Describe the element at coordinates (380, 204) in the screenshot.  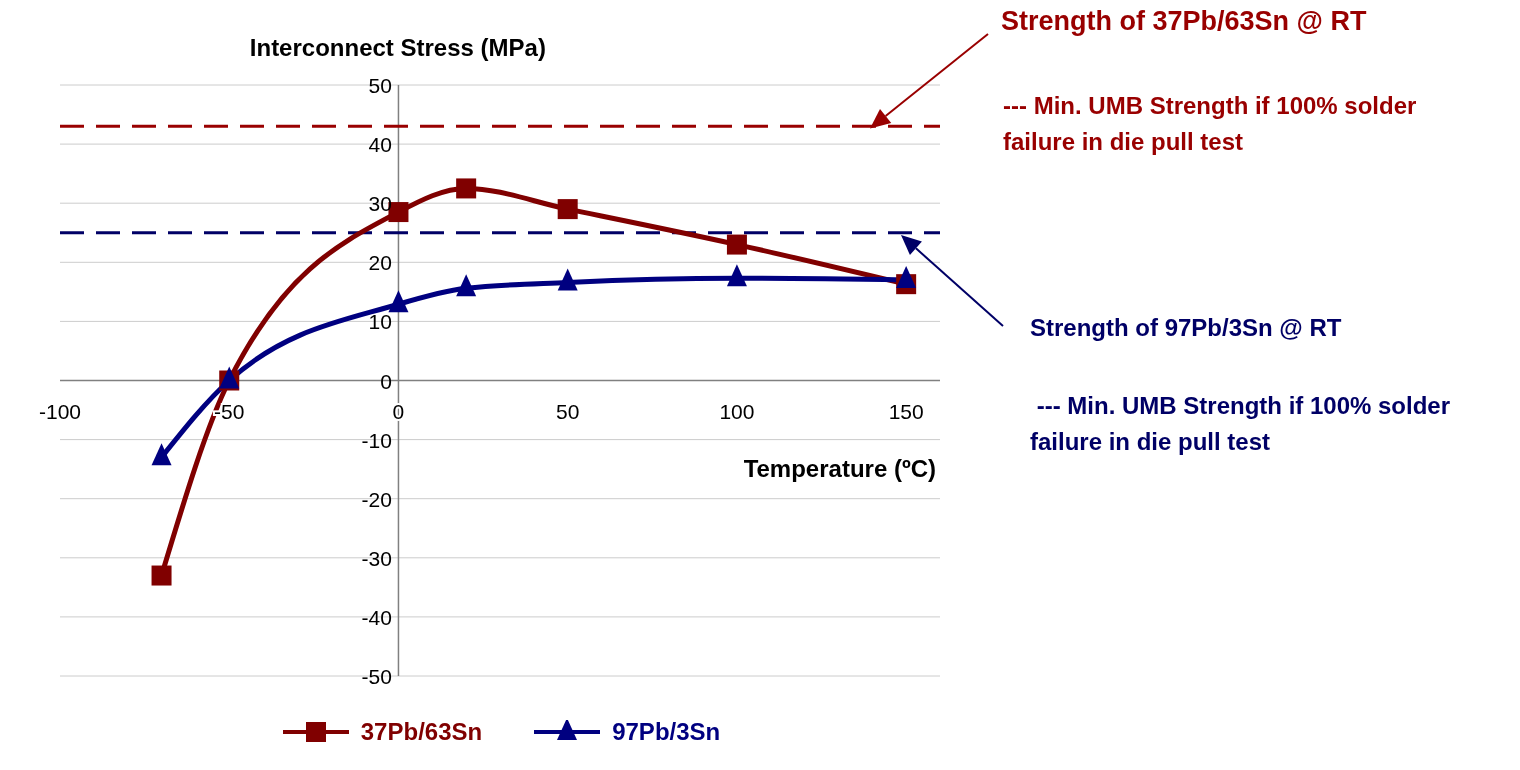
I see `y-tick-label: 30` at that location.